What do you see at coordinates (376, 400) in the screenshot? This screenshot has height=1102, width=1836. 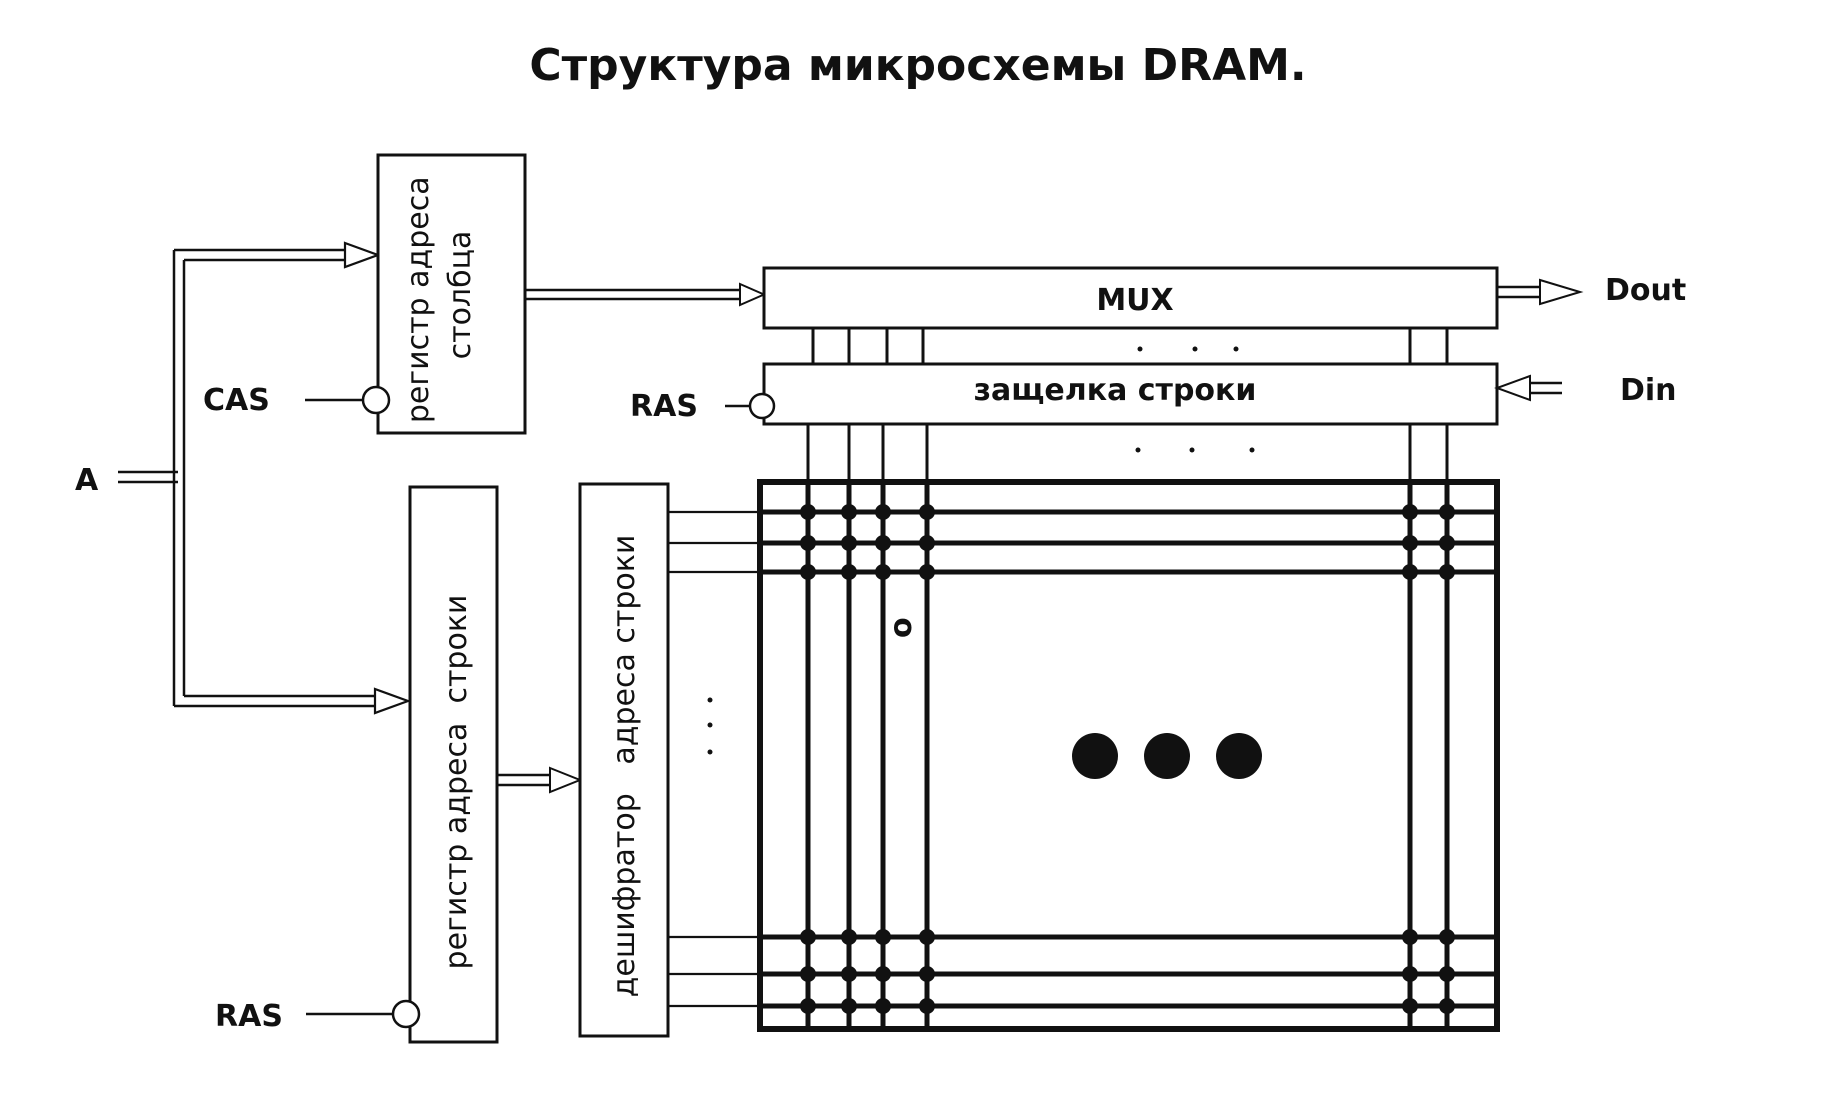 I see `cas-inversion-circle` at bounding box center [376, 400].